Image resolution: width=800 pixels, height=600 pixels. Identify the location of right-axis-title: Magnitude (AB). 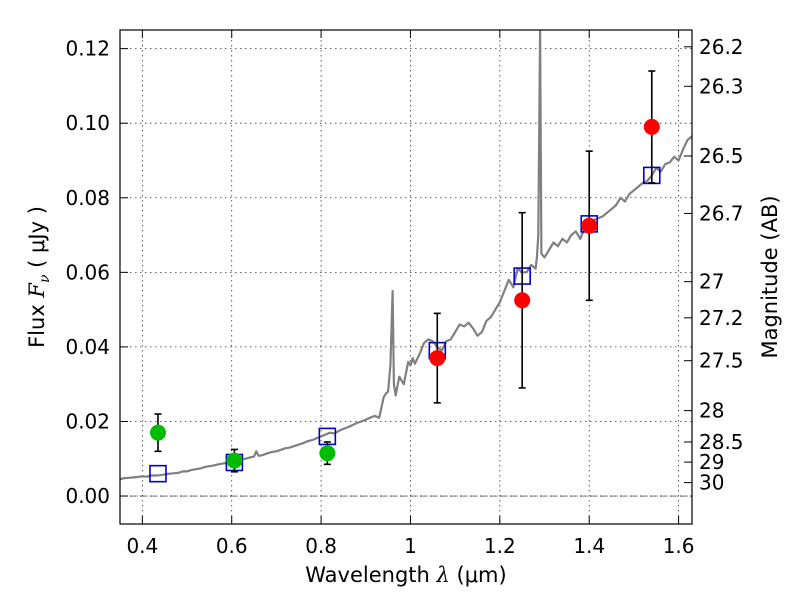
(770, 276).